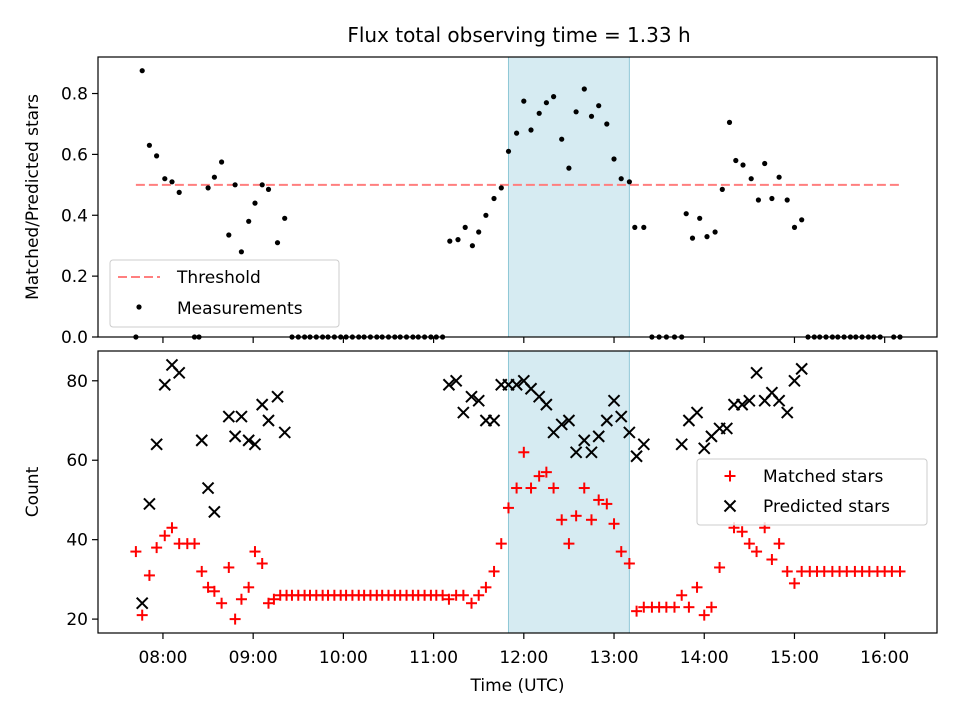 The image size is (960, 720). I want to click on ratio-x-ticks, so click(524, 340).